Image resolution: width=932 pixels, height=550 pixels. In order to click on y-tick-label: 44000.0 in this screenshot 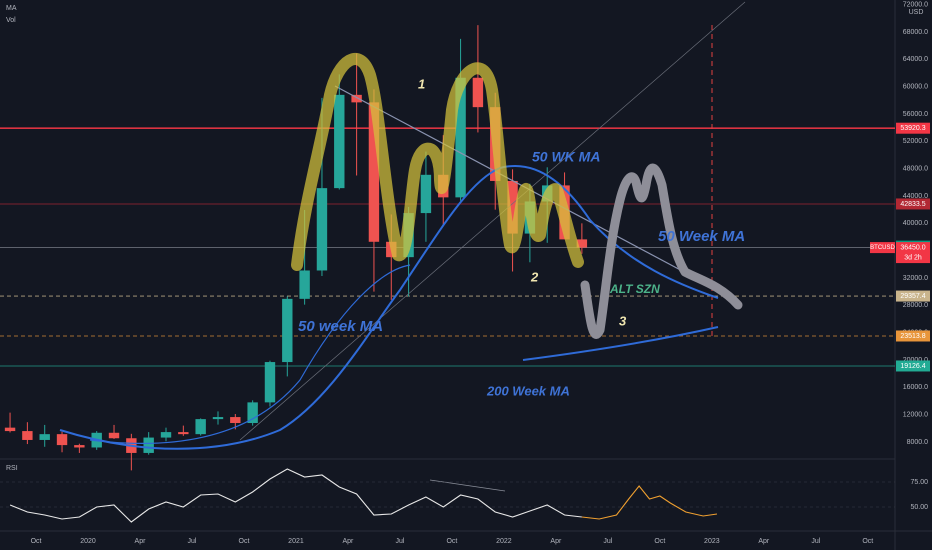, I will do `click(915, 196)`.